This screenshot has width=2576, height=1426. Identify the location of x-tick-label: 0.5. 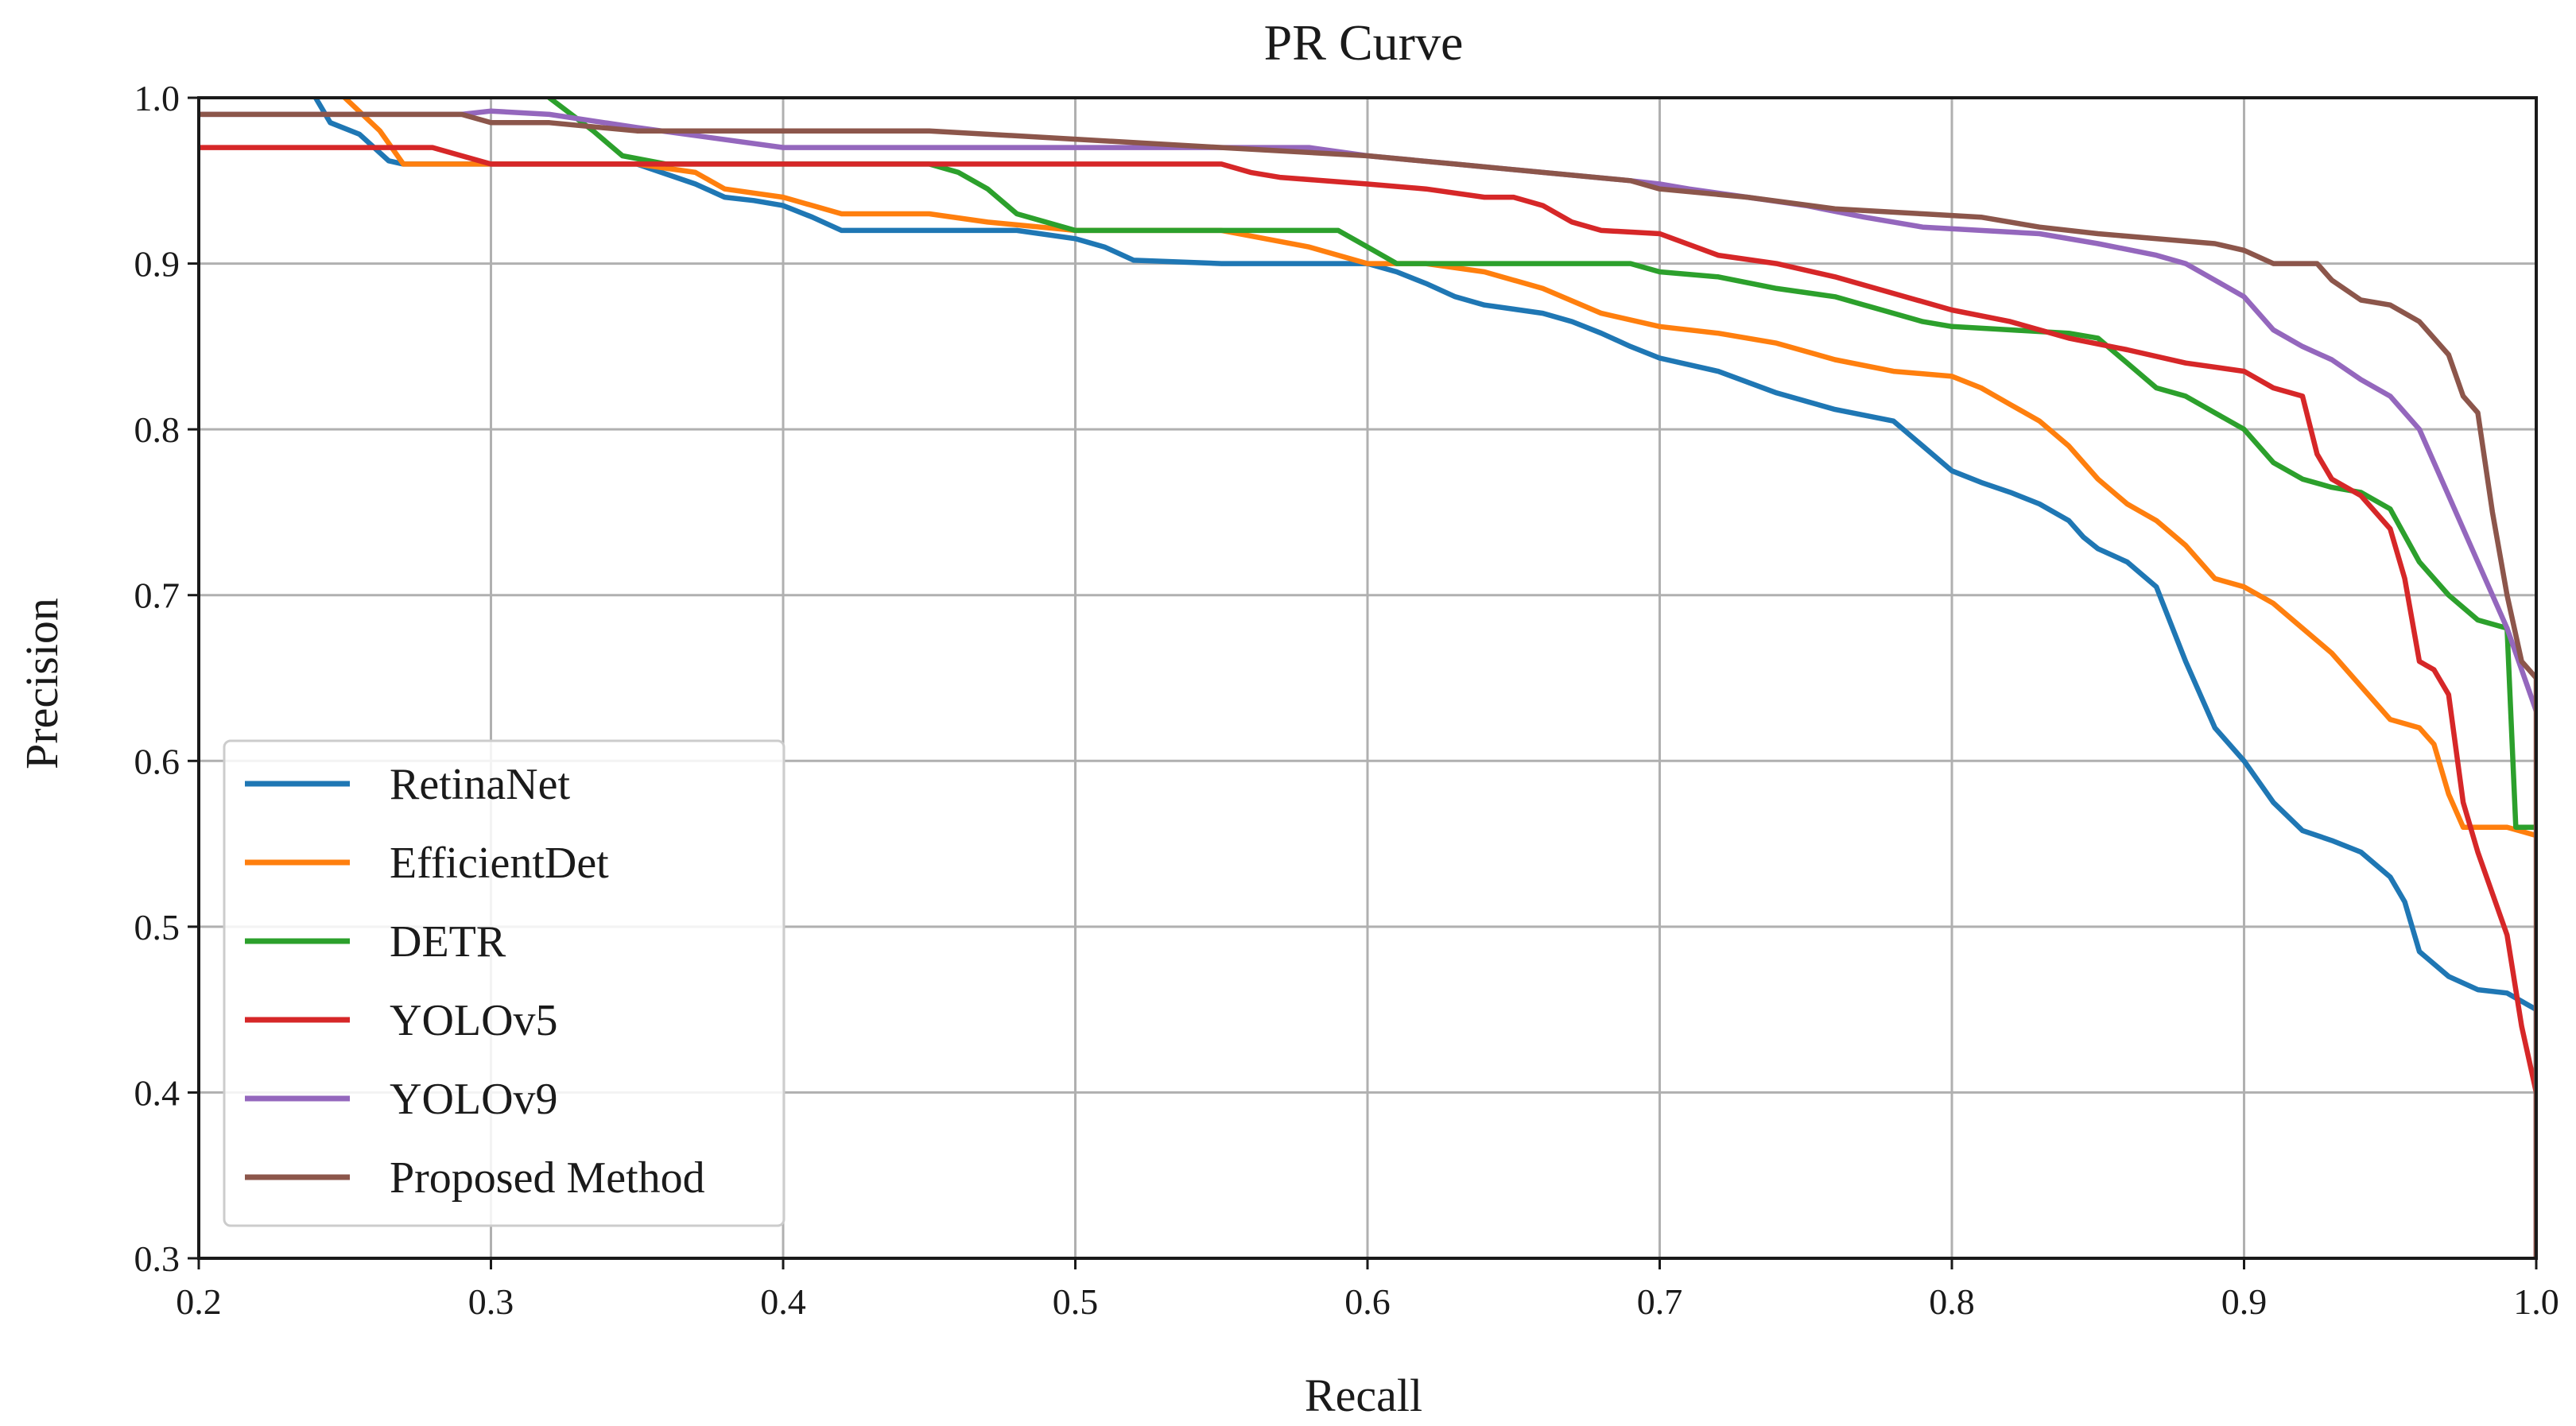
(1076, 1301).